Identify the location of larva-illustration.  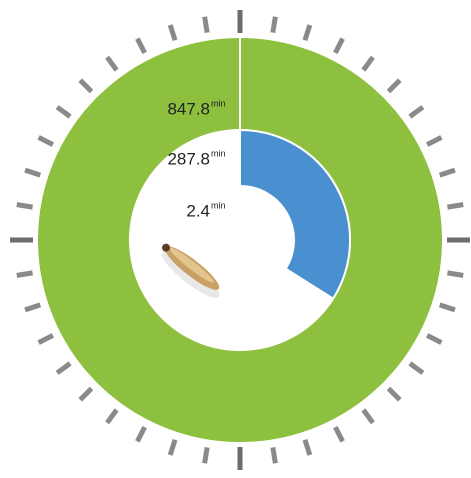
(190, 270).